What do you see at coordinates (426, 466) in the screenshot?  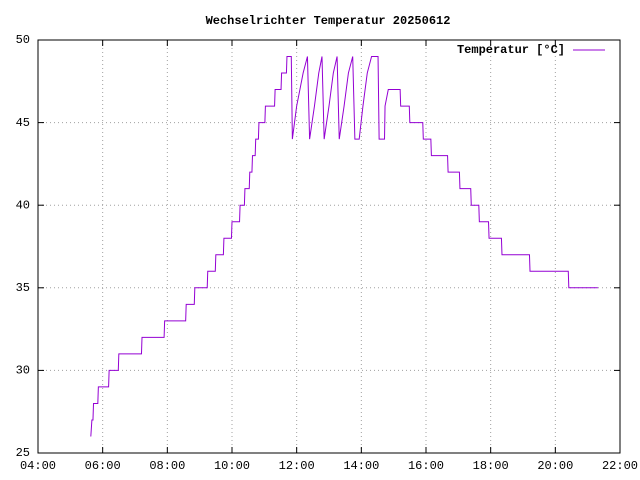 I see `x-tick-label: 16:00` at bounding box center [426, 466].